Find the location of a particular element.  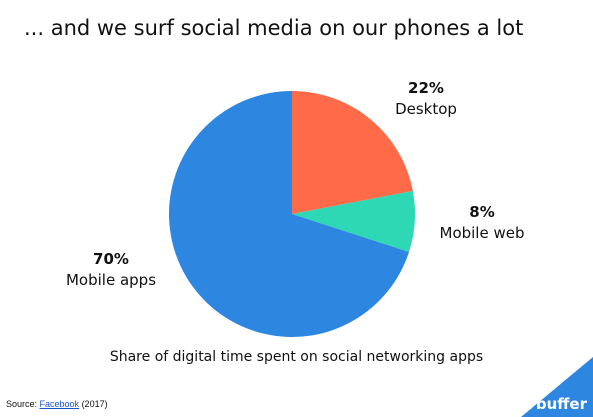

slice-percent-mobile-web: 8% is located at coordinates (481, 212).